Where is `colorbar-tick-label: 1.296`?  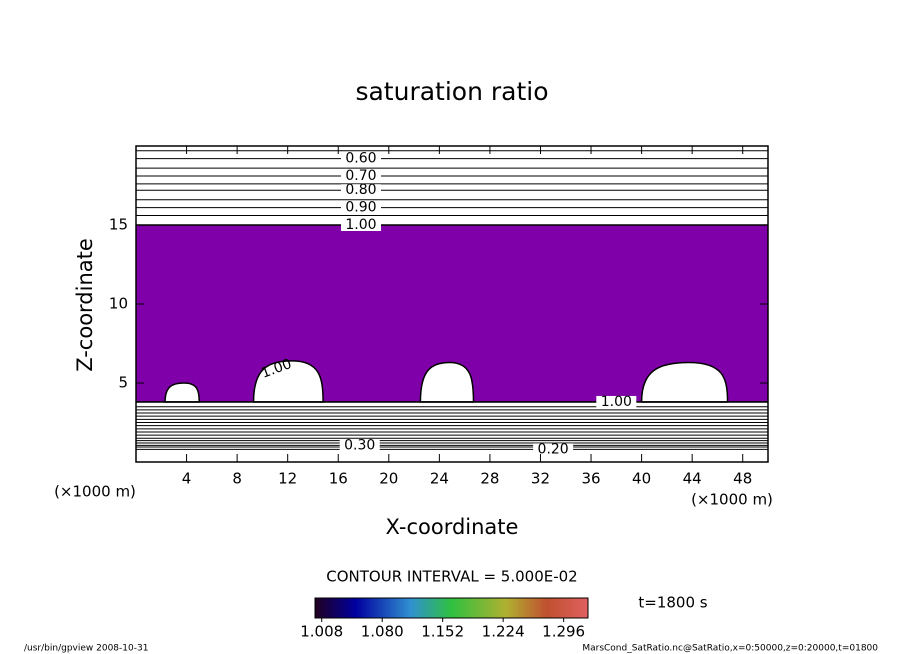
colorbar-tick-label: 1.296 is located at coordinates (563, 632).